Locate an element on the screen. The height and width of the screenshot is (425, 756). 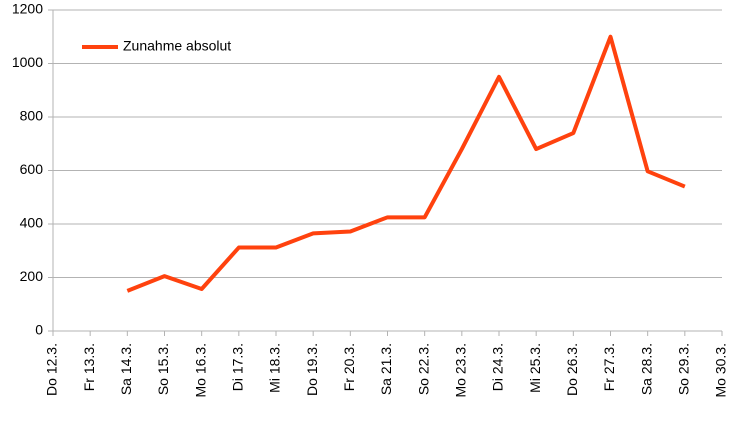
x-tick-label: So 22.3. is located at coordinates (423, 369).